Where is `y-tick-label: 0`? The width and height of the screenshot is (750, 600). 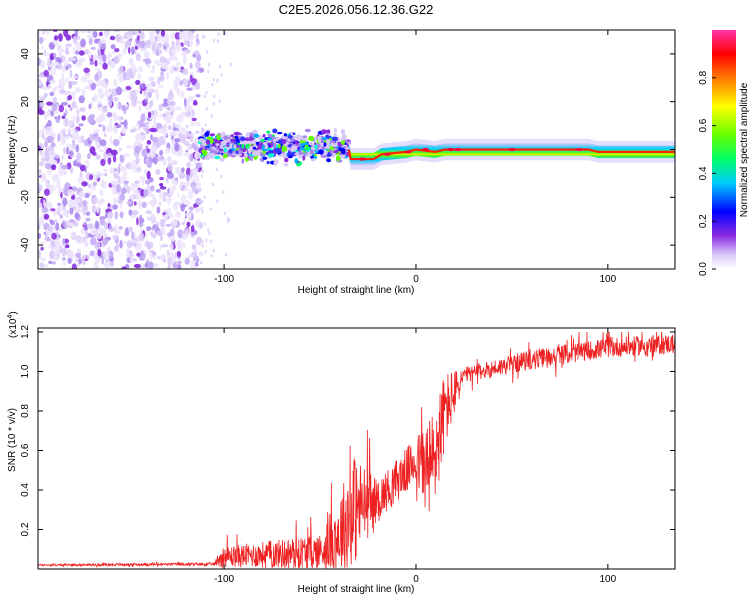
y-tick-label: 0 is located at coordinates (25, 149).